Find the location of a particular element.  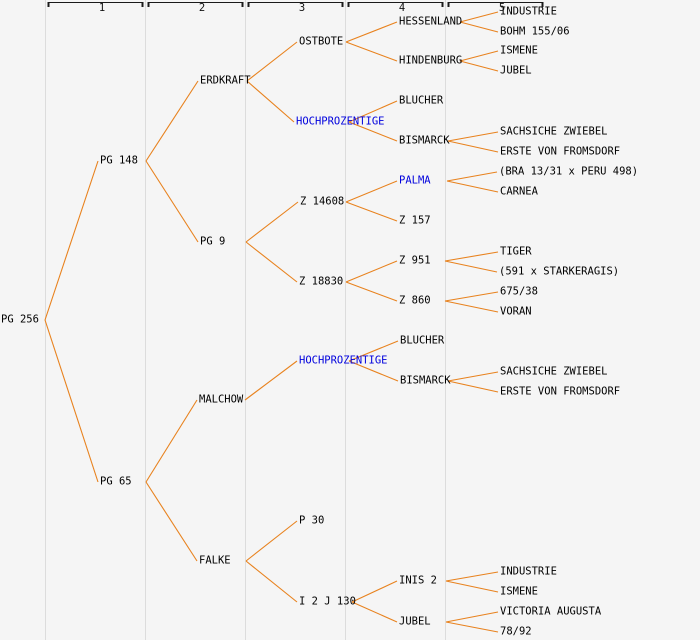

tree-node-sachsiche_1: SACHSICHE ZWIEBEL is located at coordinates (554, 131).